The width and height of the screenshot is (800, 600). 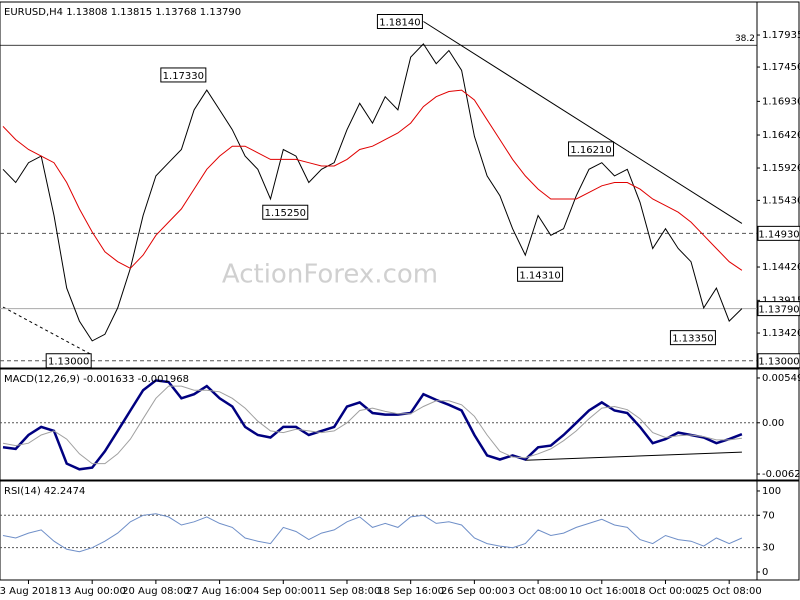 What do you see at coordinates (781, 267) in the screenshot?
I see `y-tick-label: 1.14420` at bounding box center [781, 267].